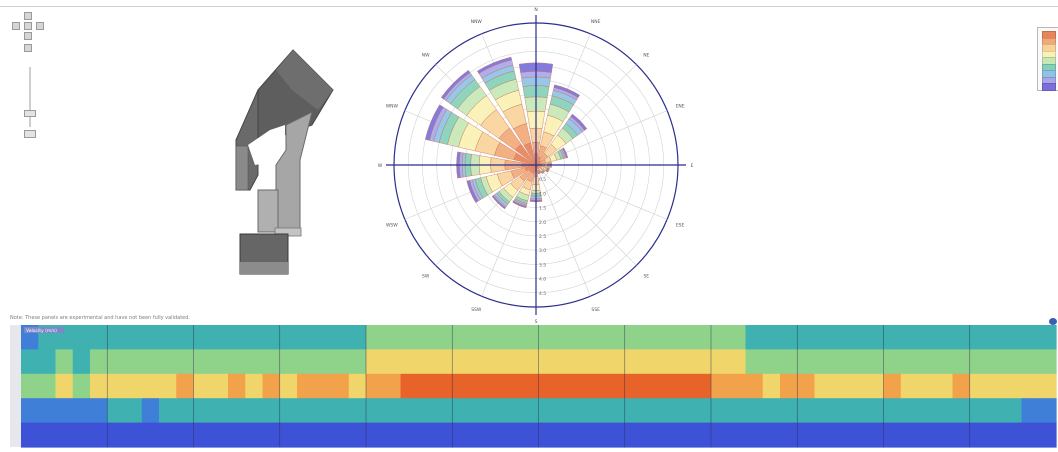  What do you see at coordinates (28, 36) in the screenshot?
I see `pan-down-button` at bounding box center [28, 36].